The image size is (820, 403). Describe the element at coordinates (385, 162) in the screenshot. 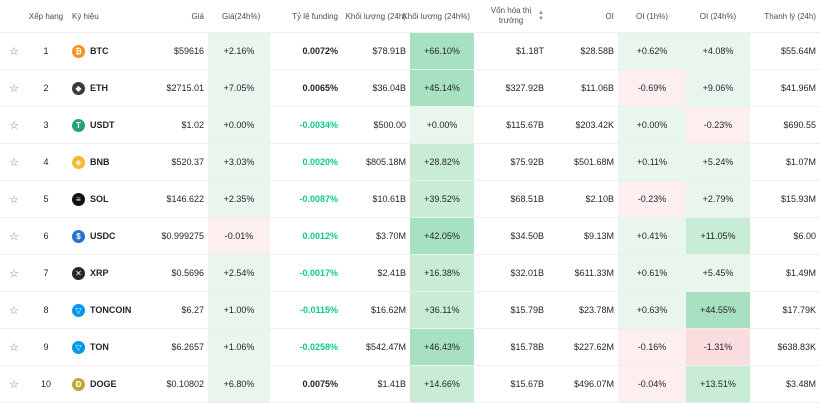

I see `volume-cell: $805.18M` at that location.